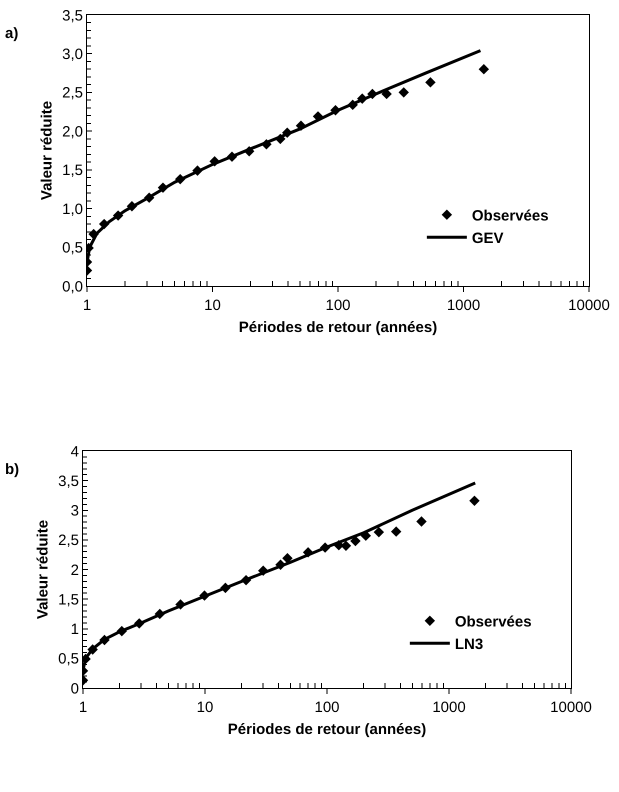 This screenshot has height=792, width=619. I want to click on y-tick-label: 3,0, so click(72, 54).